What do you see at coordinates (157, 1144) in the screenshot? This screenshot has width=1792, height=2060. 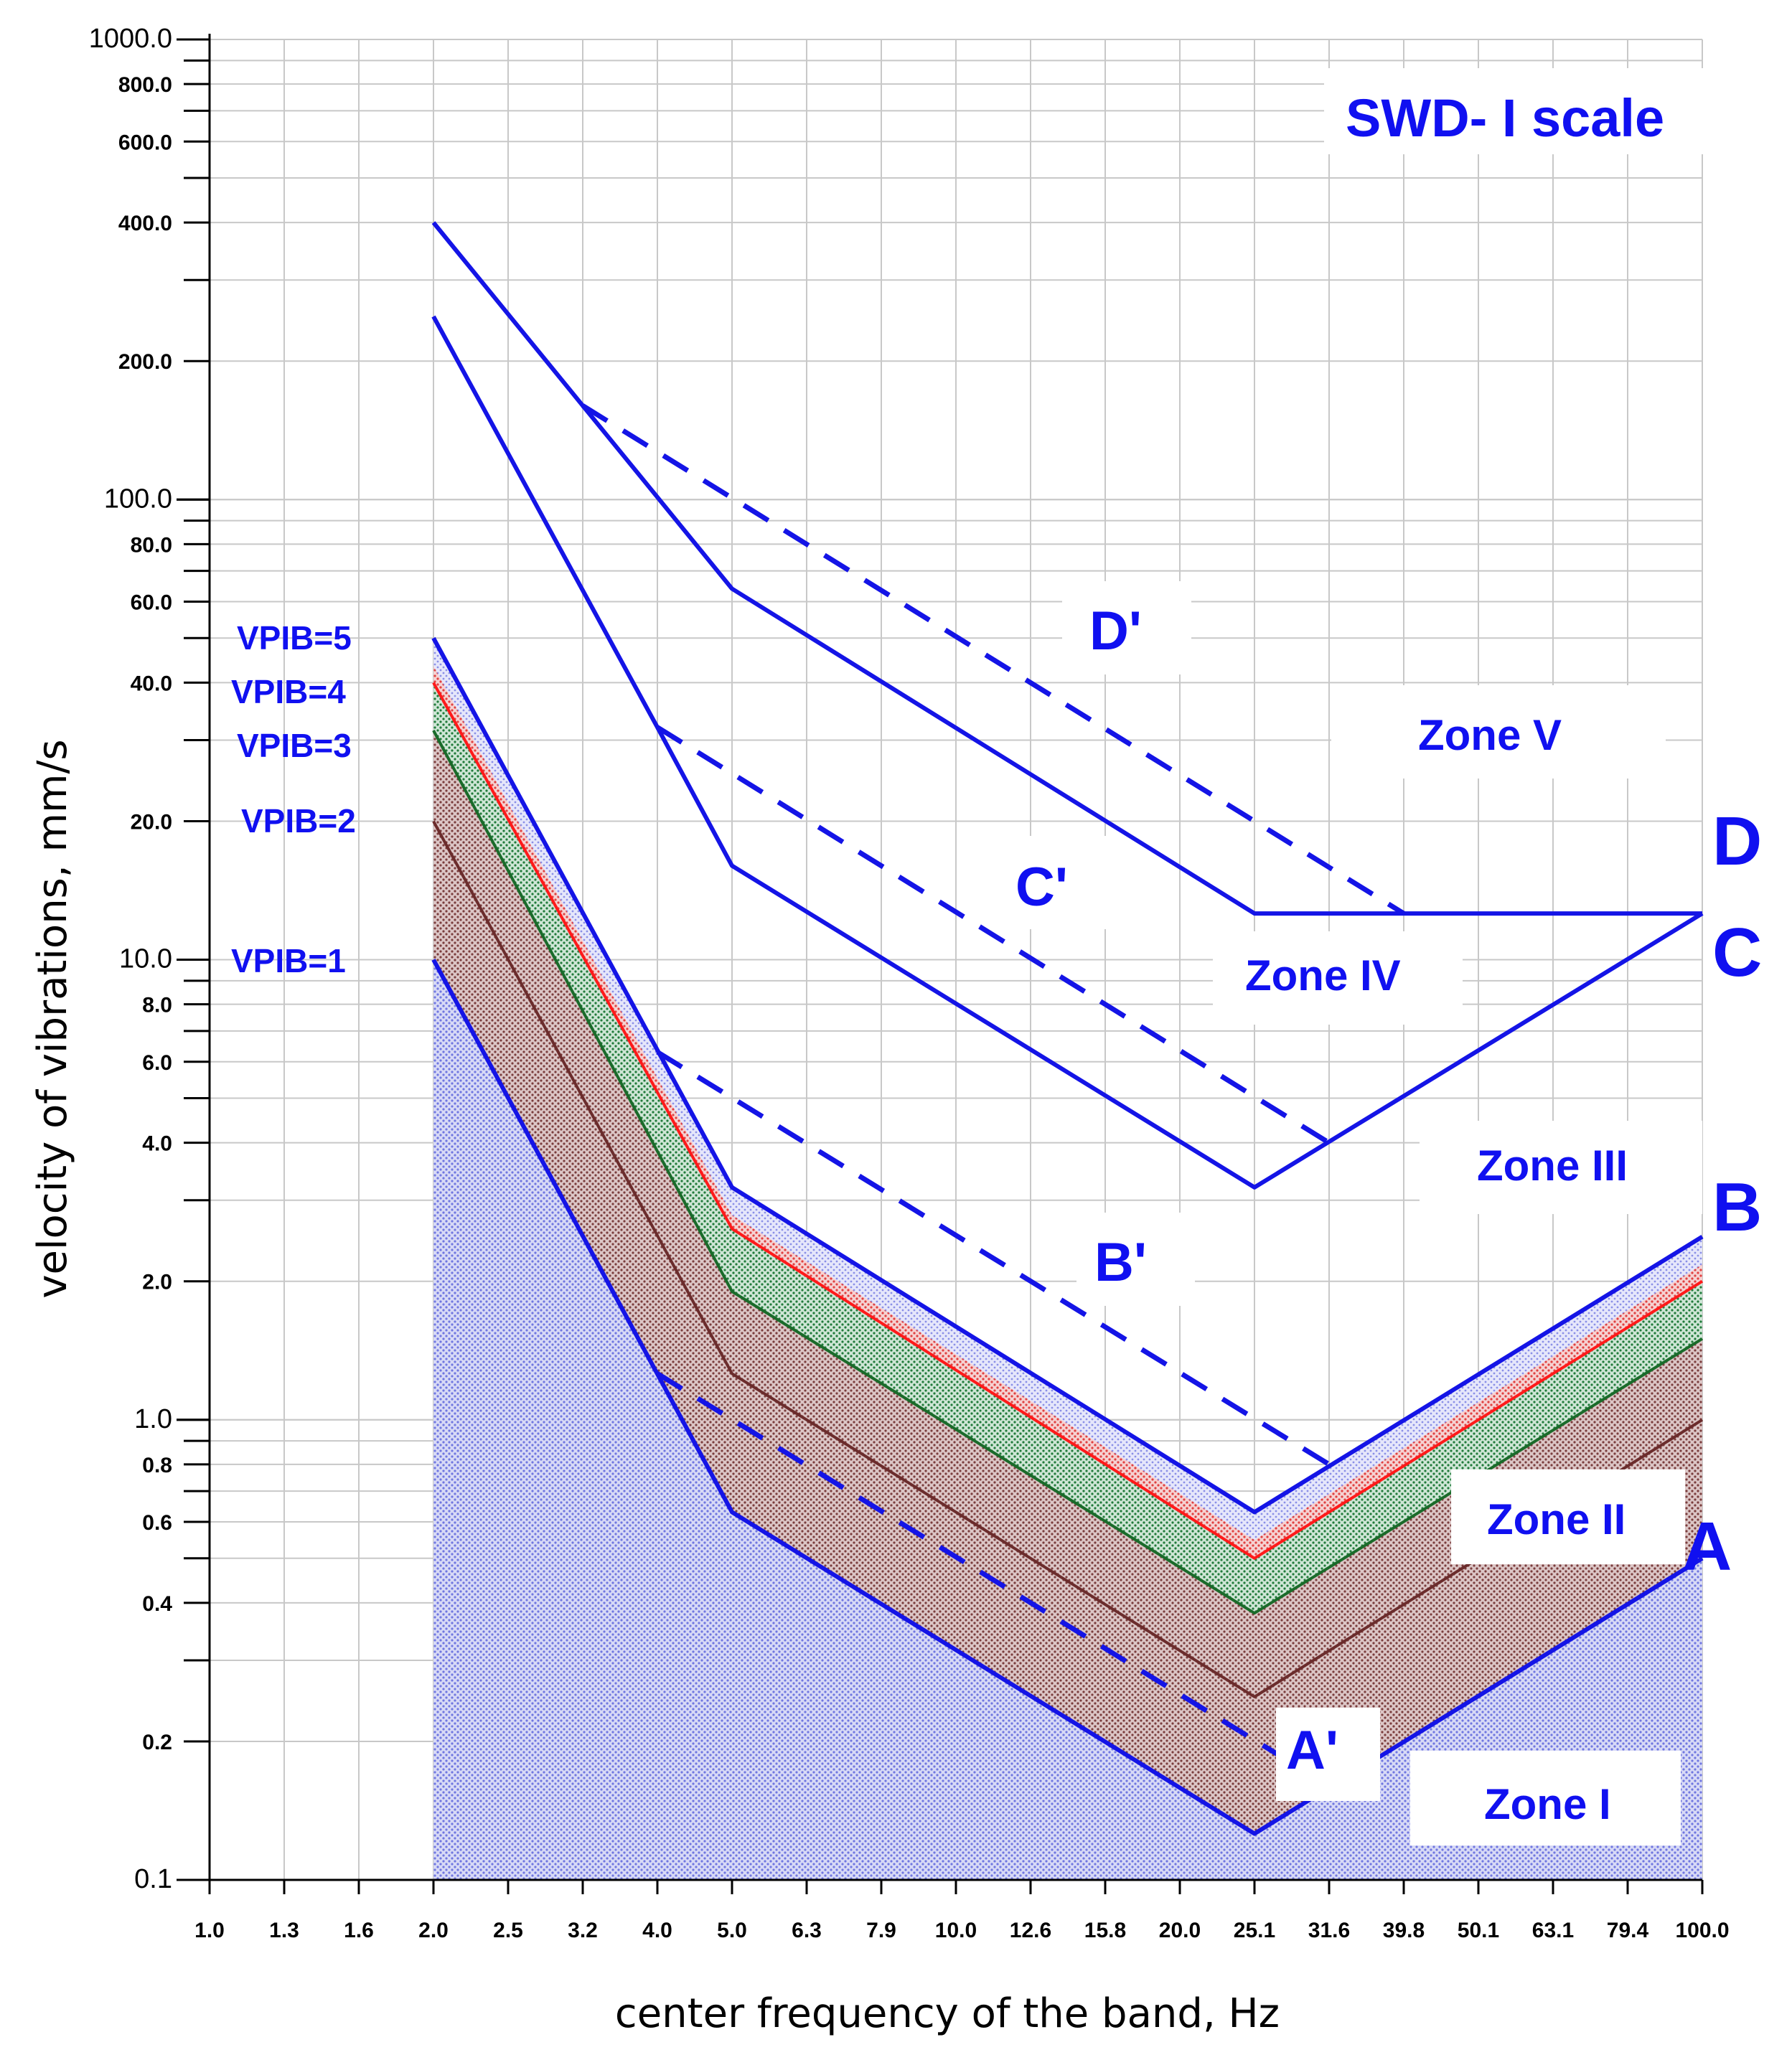 I see `y-tick-label: 4.0` at bounding box center [157, 1144].